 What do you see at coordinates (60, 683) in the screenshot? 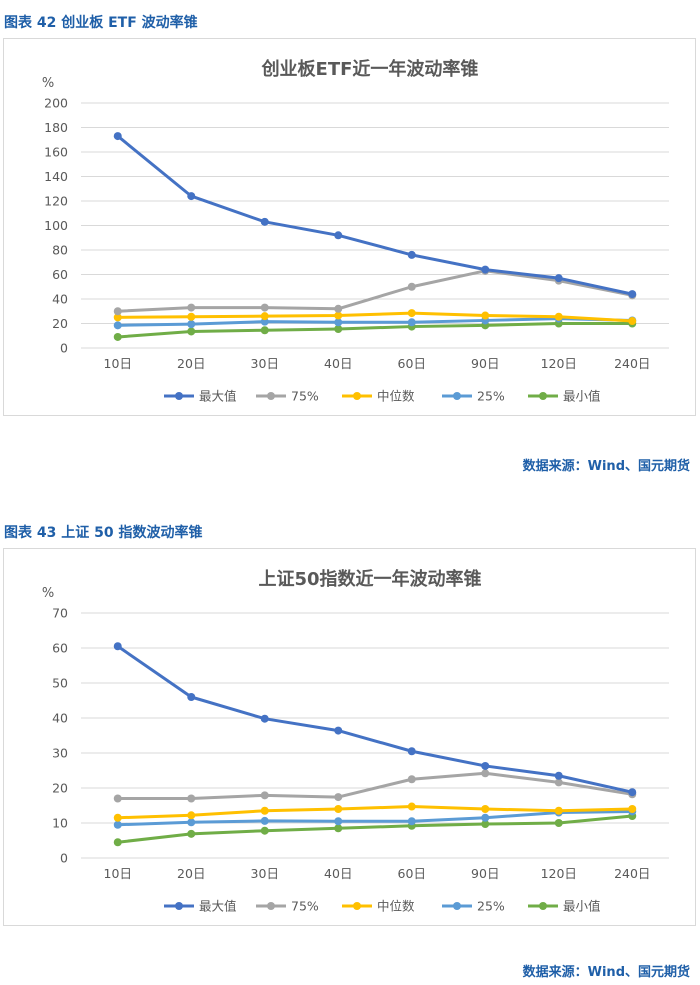
I see `y-tick-label: 50` at bounding box center [60, 683].